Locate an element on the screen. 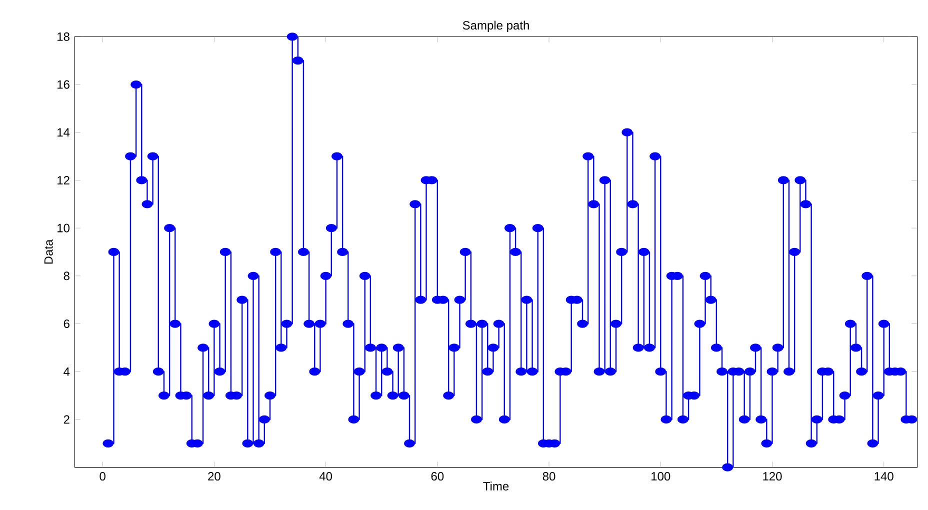  x-tick-label: 120 is located at coordinates (772, 476).